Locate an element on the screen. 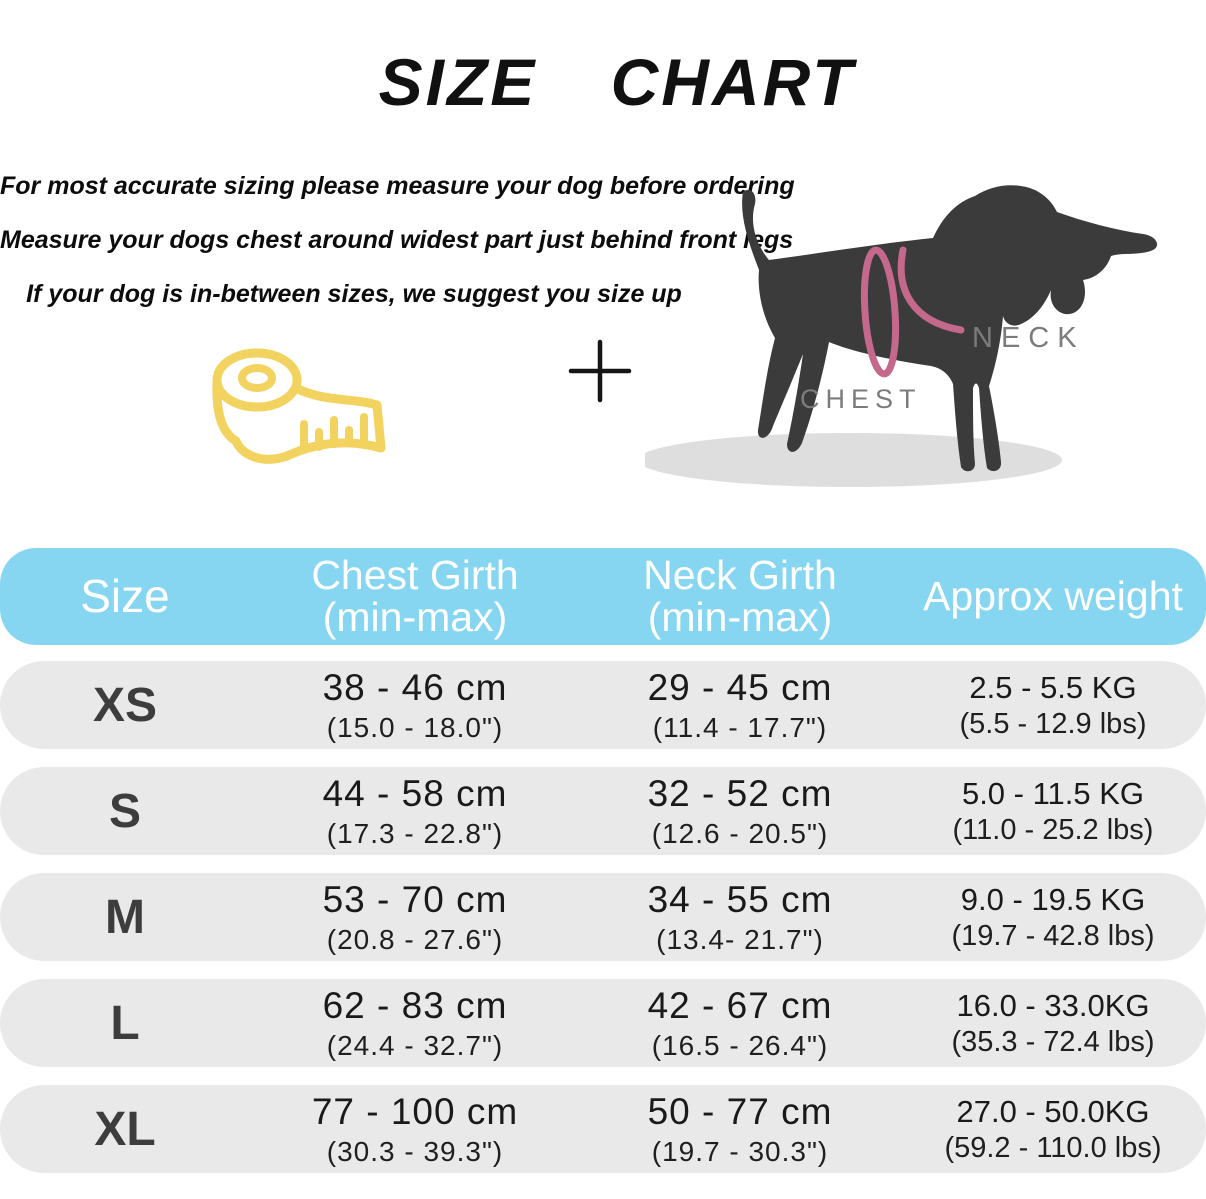 The height and width of the screenshot is (1199, 1206). chest-girth-inches: (30.3 - 39.3") is located at coordinates (415, 1151).